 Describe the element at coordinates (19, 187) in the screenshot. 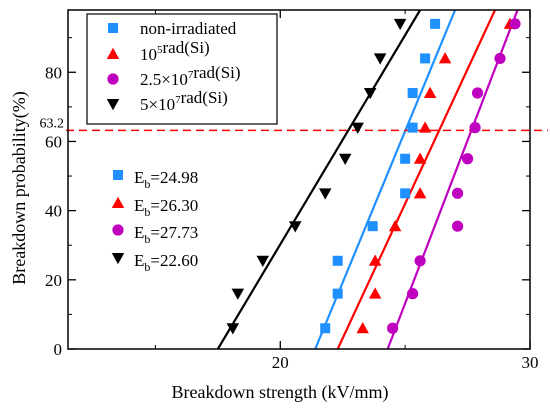

I see `y-axis-title: Breakdown probability(%)` at that location.